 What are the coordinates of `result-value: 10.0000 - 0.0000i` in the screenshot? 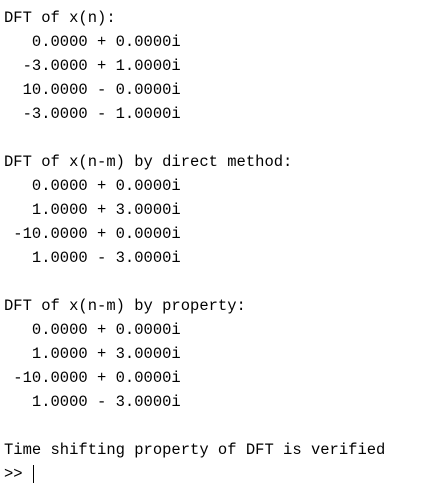 It's located at (92, 90).